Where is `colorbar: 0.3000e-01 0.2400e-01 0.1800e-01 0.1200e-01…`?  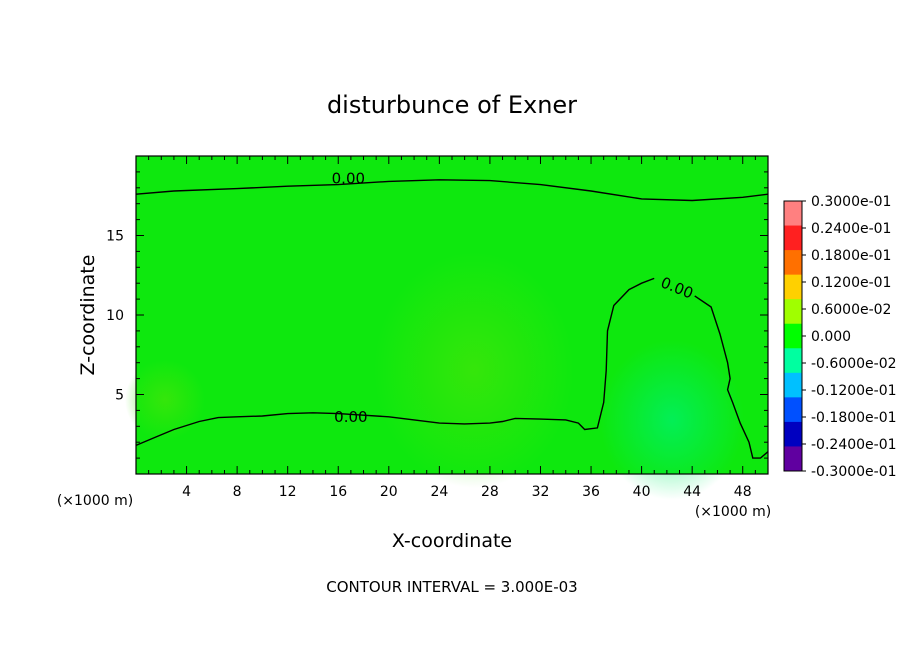 colorbar: 0.3000e-01 0.2400e-01 0.1800e-01 0.1200e-01… is located at coordinates (840, 337).